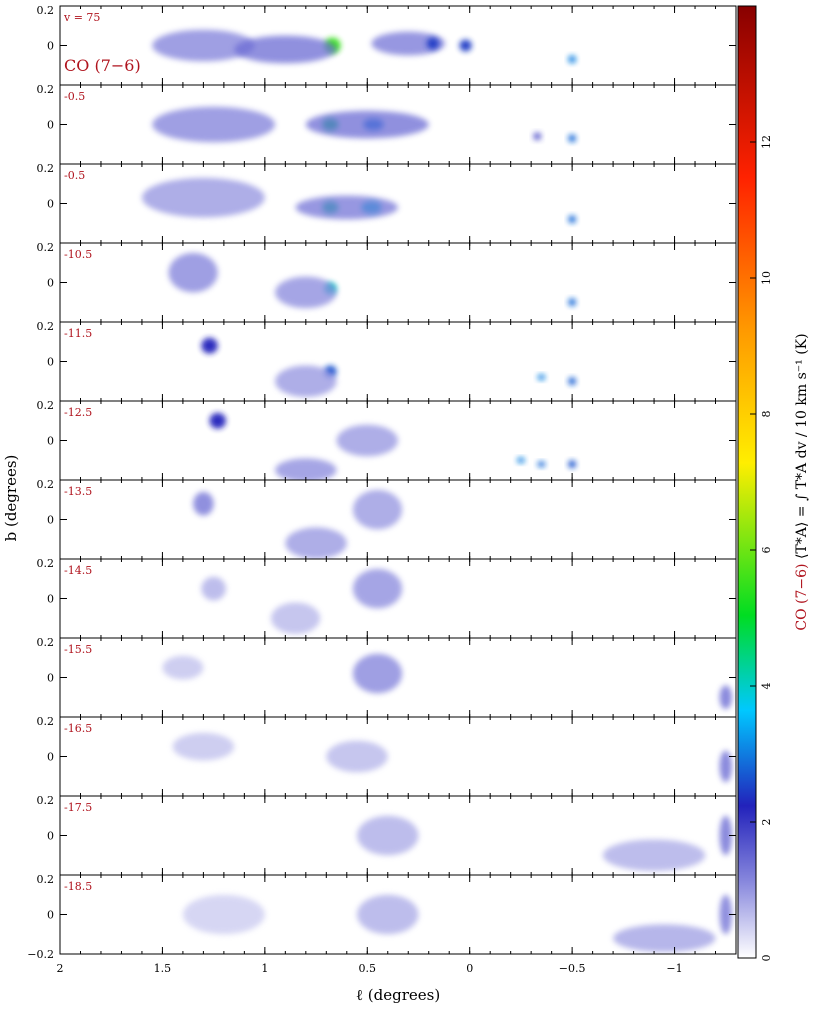  Describe the element at coordinates (766, 958) in the screenshot. I see `colorbar-tick-label: 0` at that location.